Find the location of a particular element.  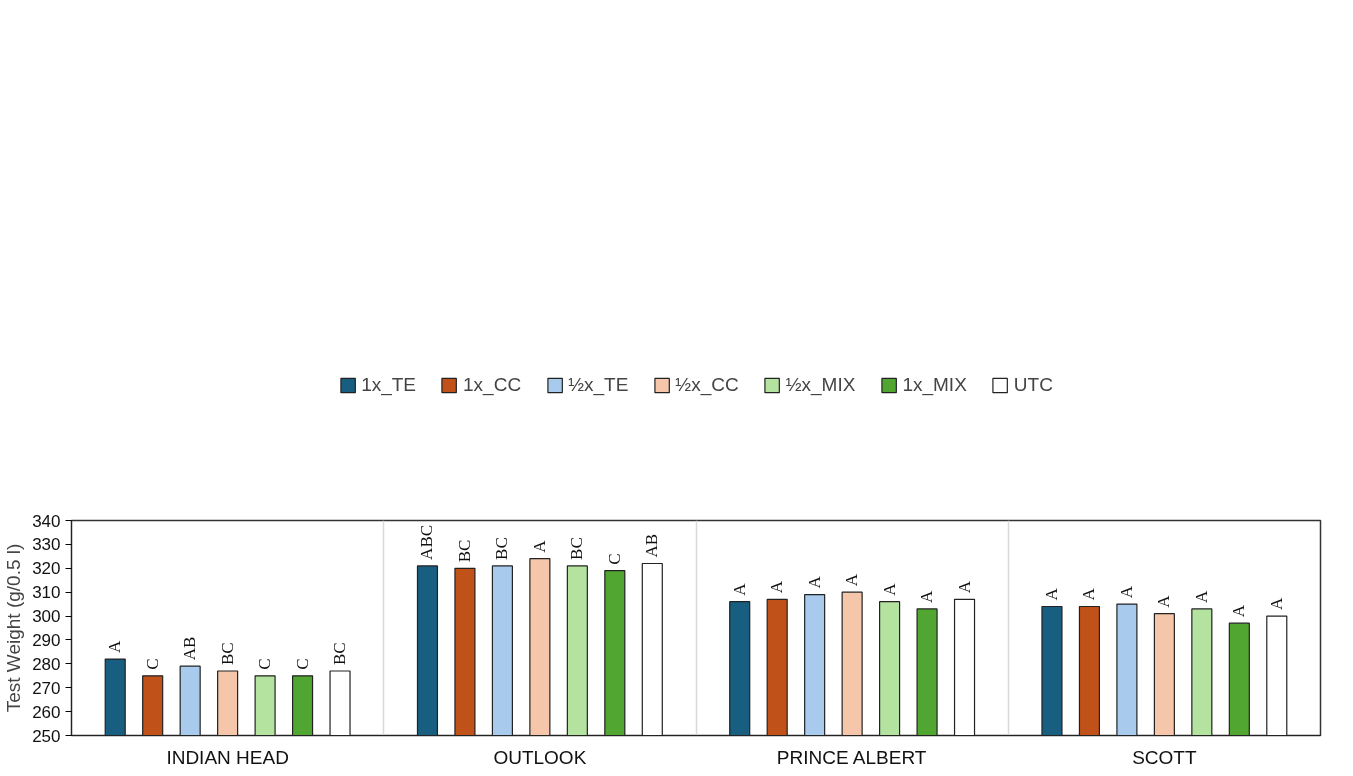

y-tick-label: 330 is located at coordinates (46, 545).